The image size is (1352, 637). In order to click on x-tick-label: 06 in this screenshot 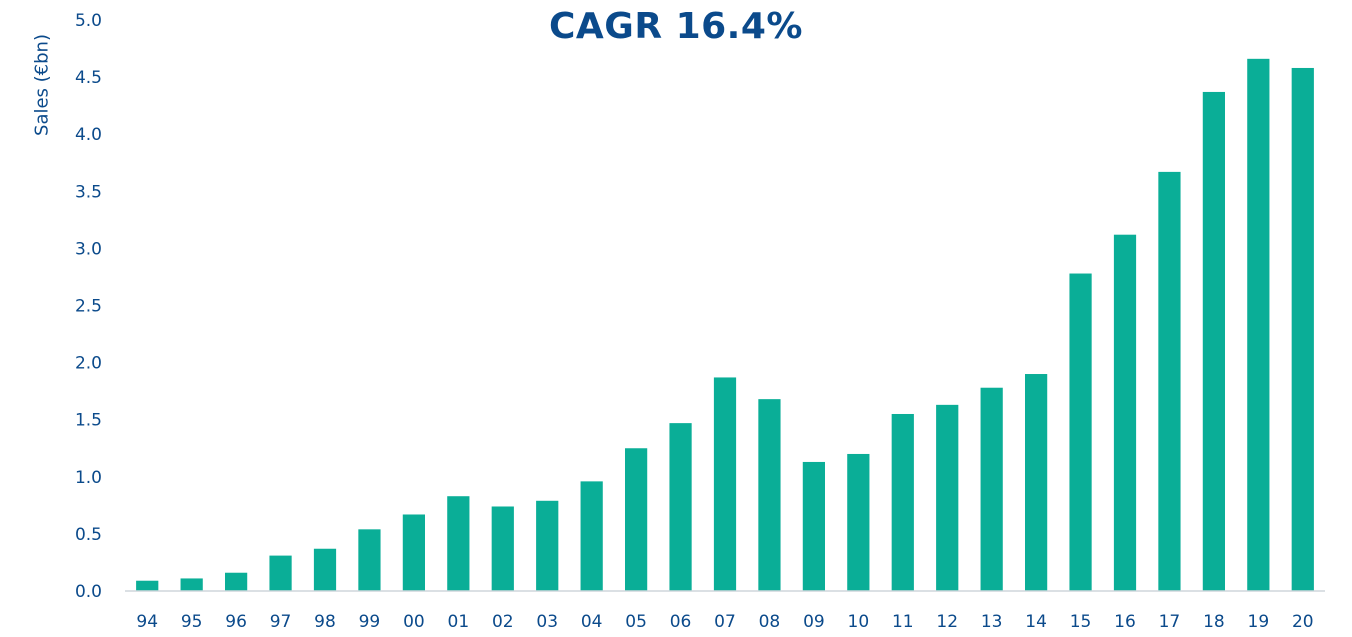, I will do `click(681, 622)`.